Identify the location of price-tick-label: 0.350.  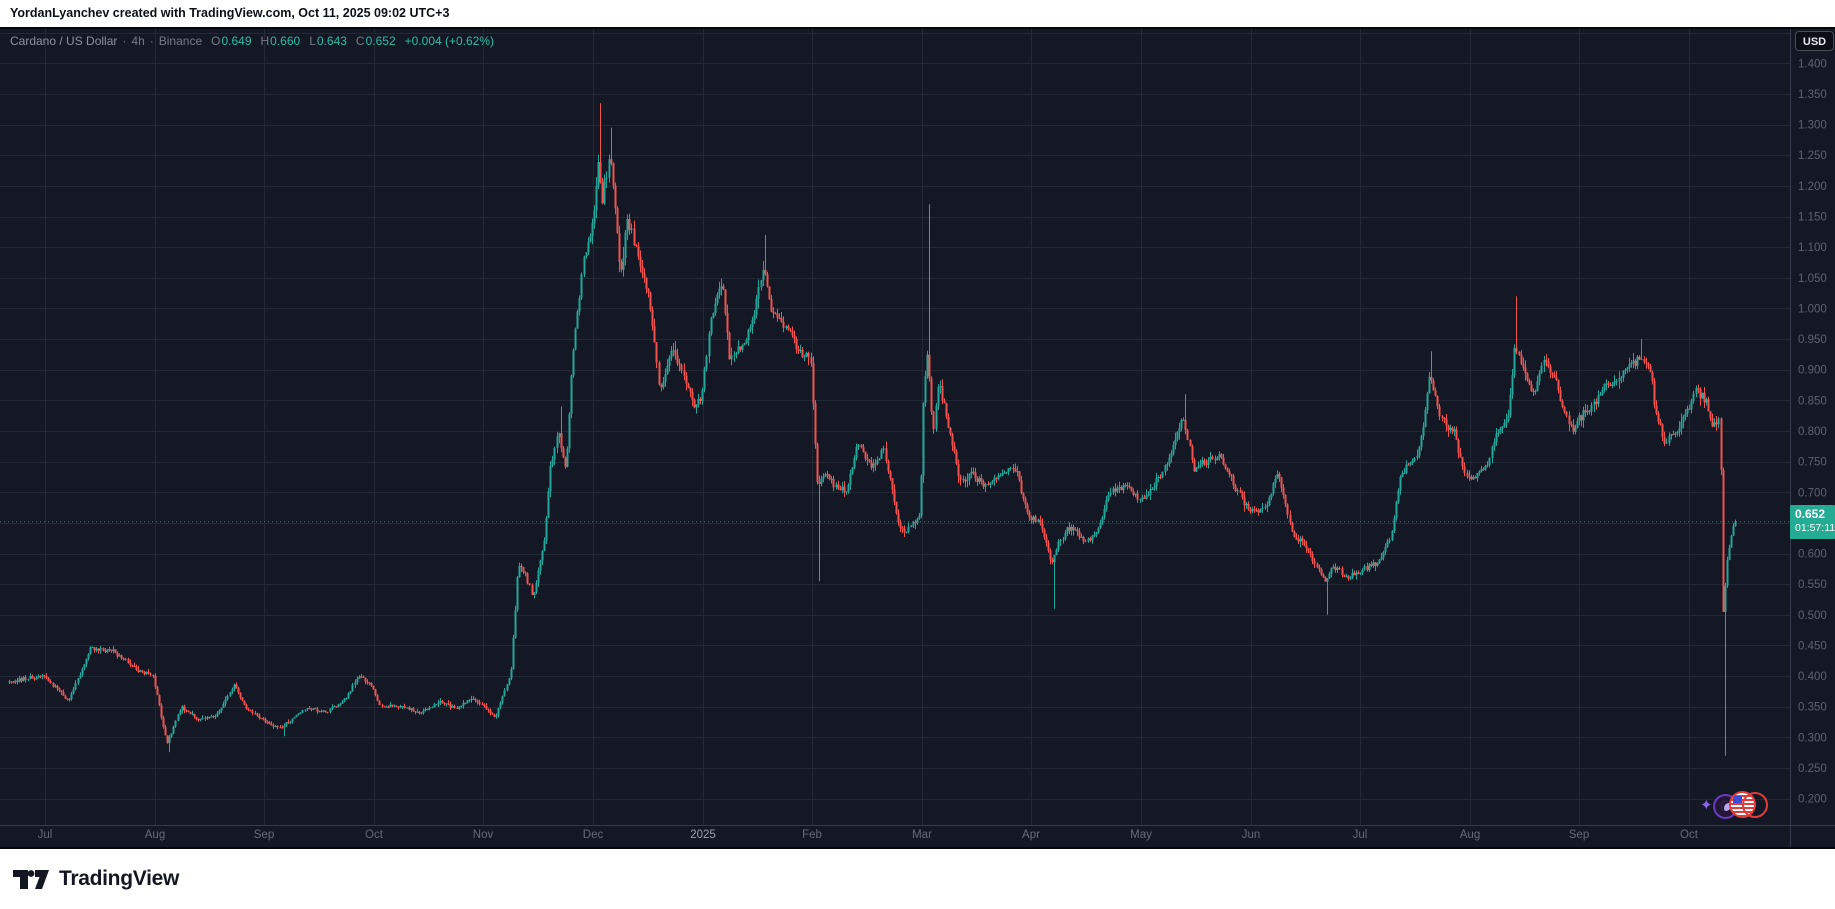
(1812, 708).